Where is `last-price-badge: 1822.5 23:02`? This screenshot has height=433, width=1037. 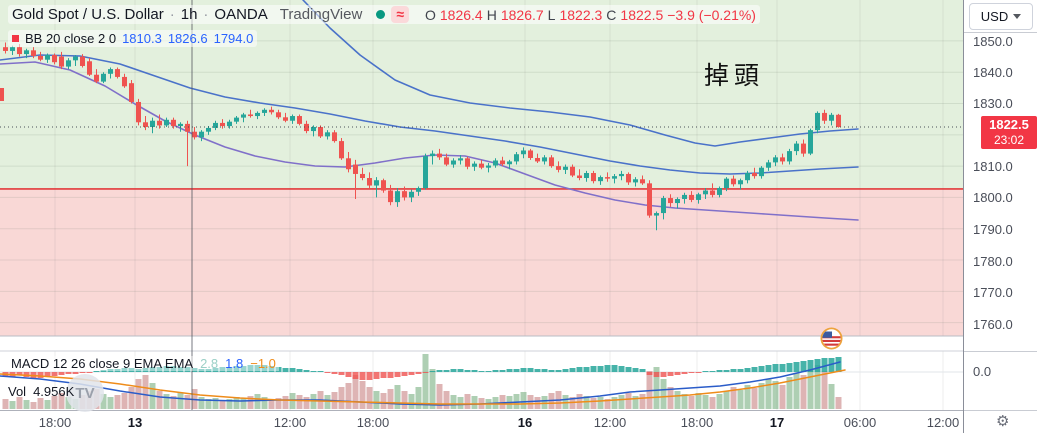
last-price-badge: 1822.5 23:02 is located at coordinates (1009, 132).